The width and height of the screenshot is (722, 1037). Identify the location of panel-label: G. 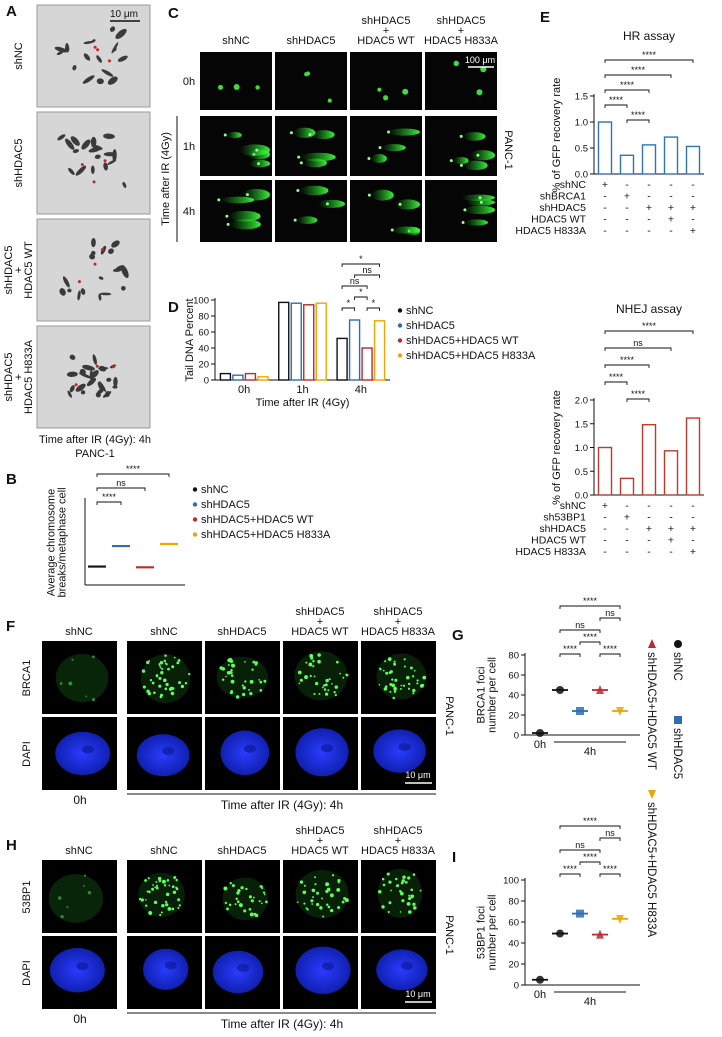
(458, 635).